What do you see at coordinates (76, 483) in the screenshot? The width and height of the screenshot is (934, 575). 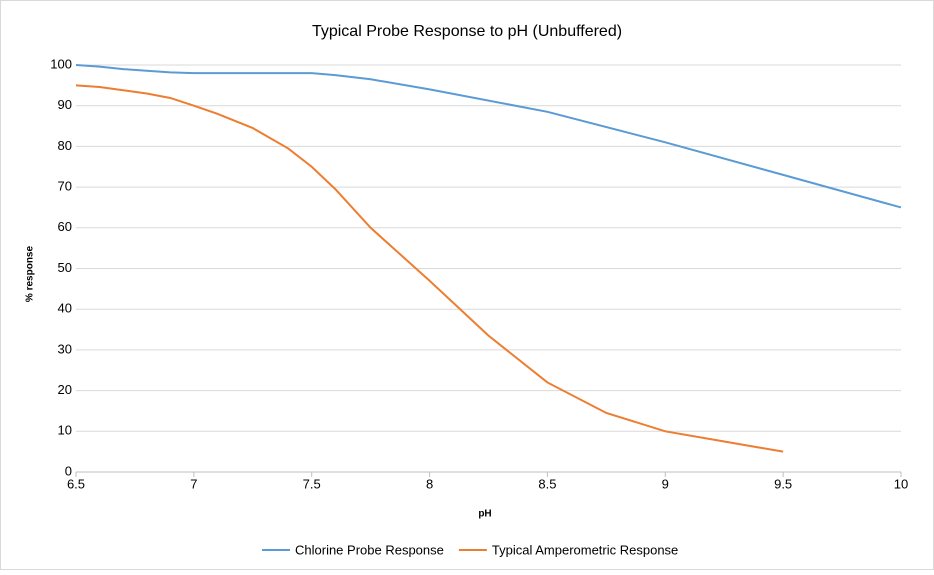 I see `x-tick-label: 6.5` at bounding box center [76, 483].